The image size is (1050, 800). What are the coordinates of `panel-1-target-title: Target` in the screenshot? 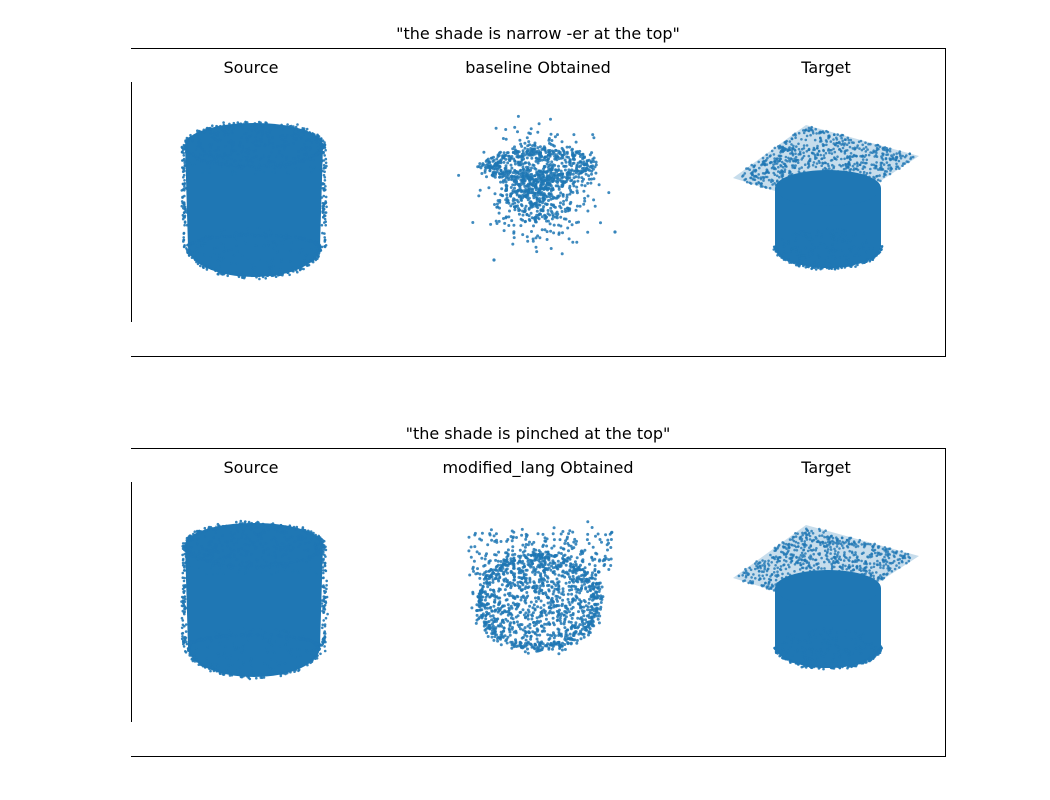 It's located at (826, 67).